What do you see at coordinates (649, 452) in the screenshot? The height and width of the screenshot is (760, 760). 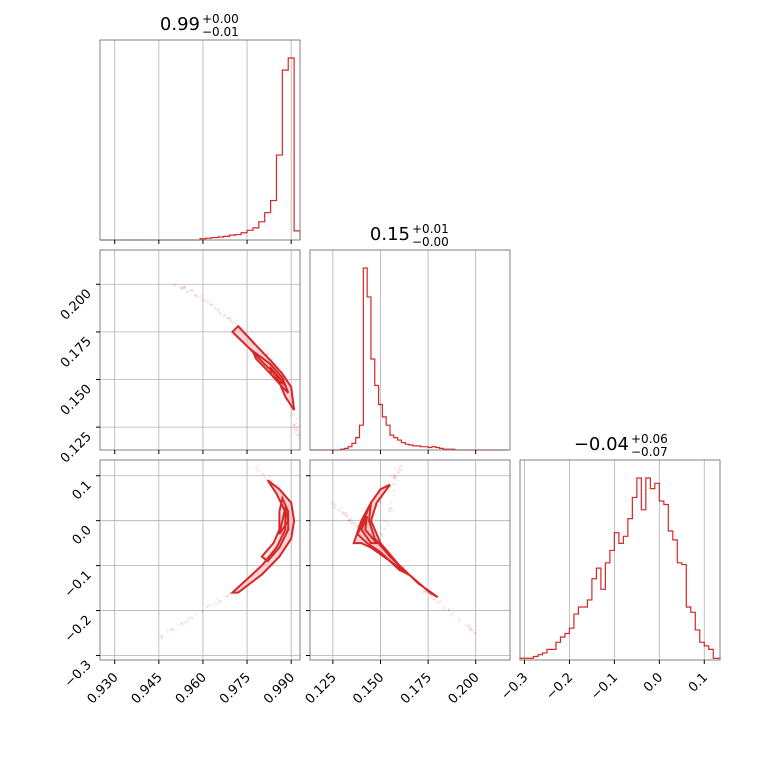 I see `title-param-3-minus: −0.07` at bounding box center [649, 452].